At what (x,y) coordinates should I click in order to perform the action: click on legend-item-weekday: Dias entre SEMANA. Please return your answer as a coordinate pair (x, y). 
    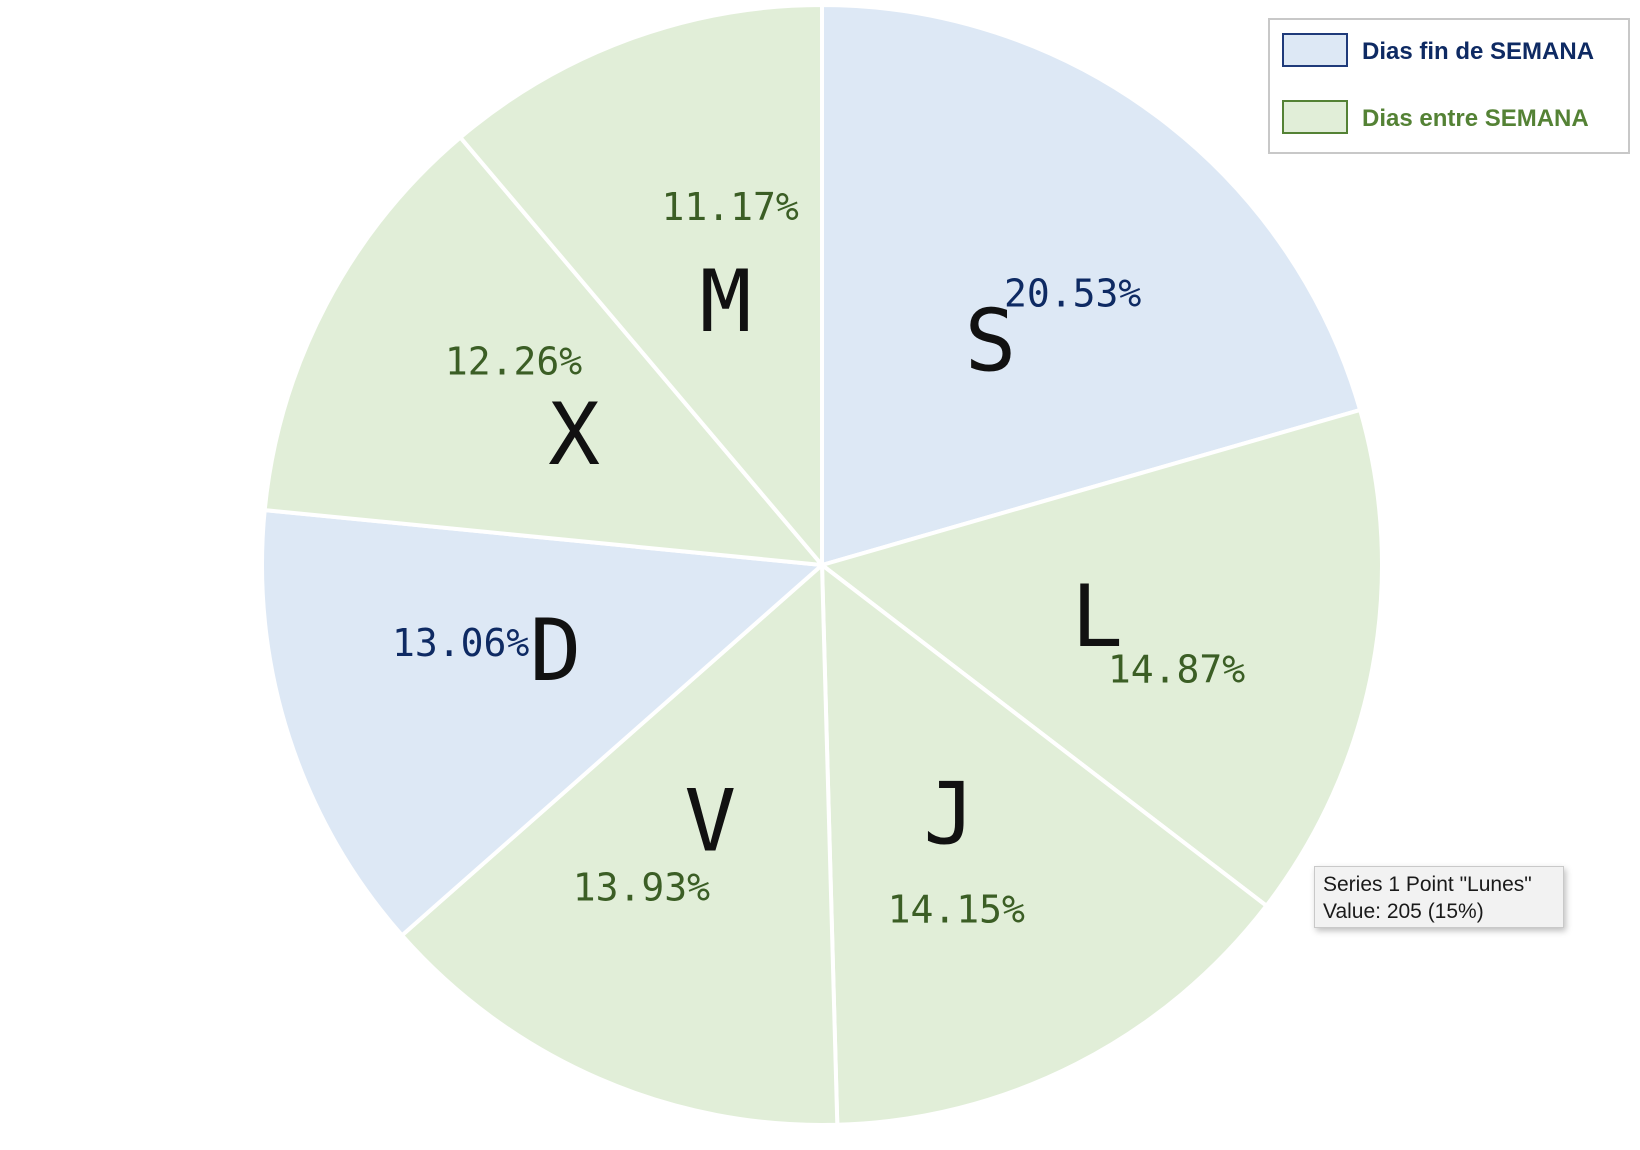
    Looking at the image, I should click on (1452, 117).